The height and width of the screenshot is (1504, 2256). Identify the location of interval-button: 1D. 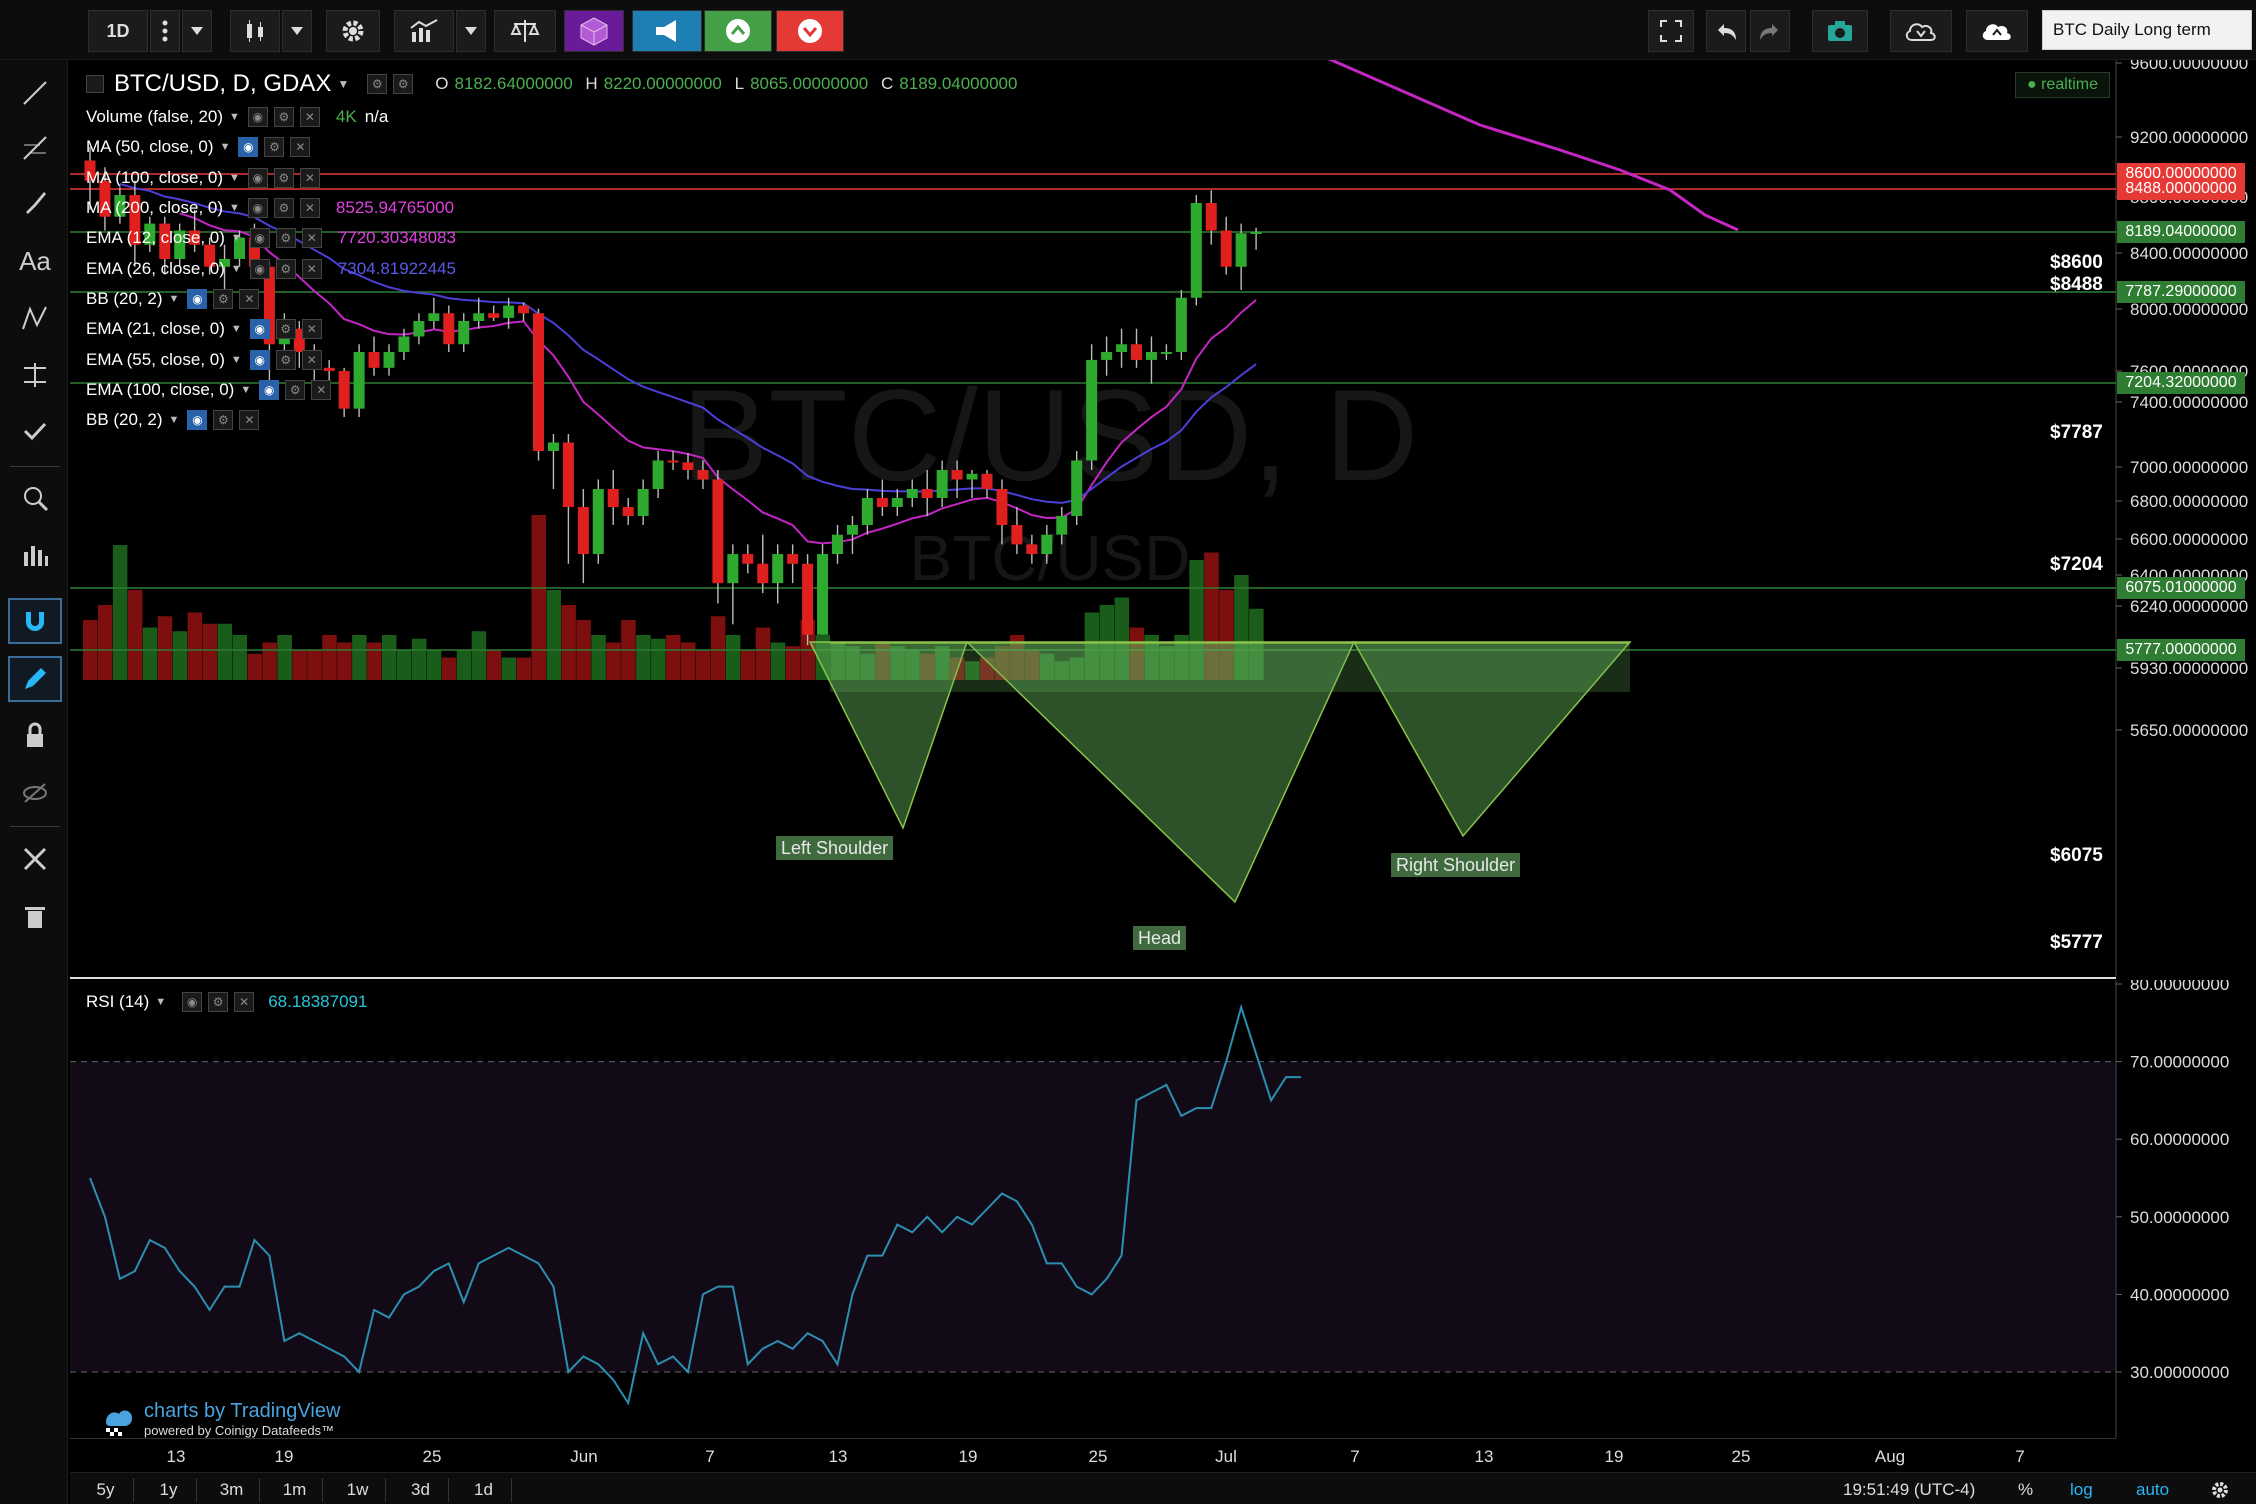
(118, 31).